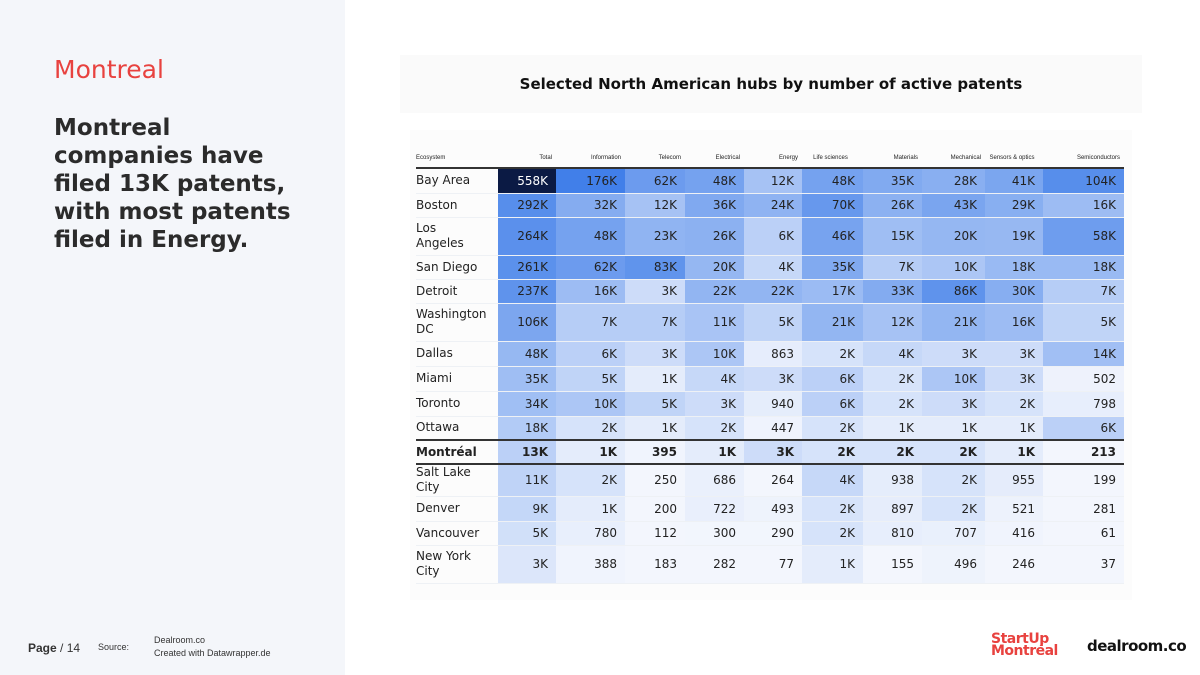  Describe the element at coordinates (1014, 564) in the screenshot. I see `table-cell: 246` at that location.